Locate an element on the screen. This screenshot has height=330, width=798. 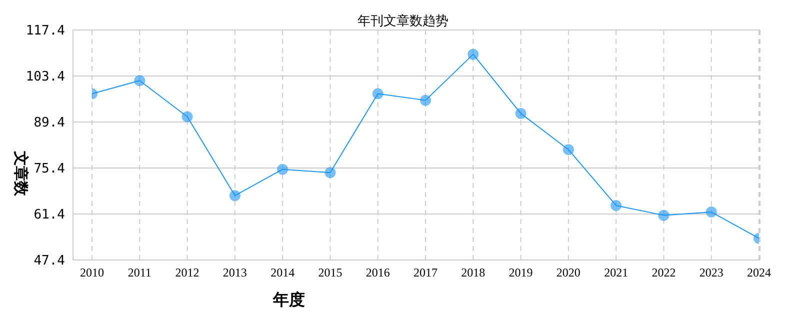
x-tick-label: 2012 is located at coordinates (187, 273).